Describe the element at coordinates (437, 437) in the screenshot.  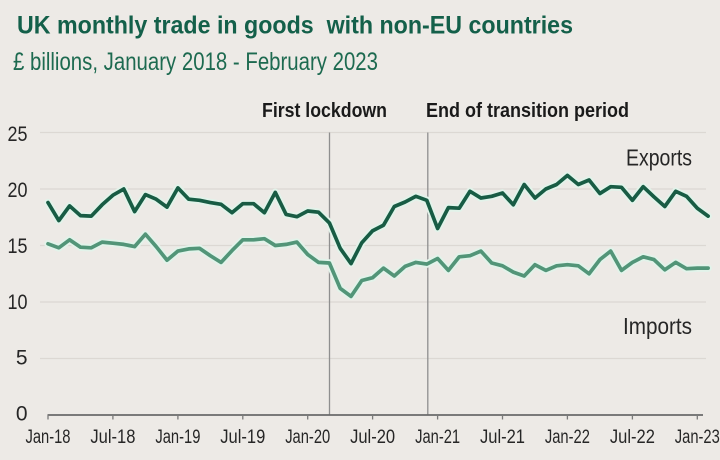
I see `svg-text: Jan-21` at that location.